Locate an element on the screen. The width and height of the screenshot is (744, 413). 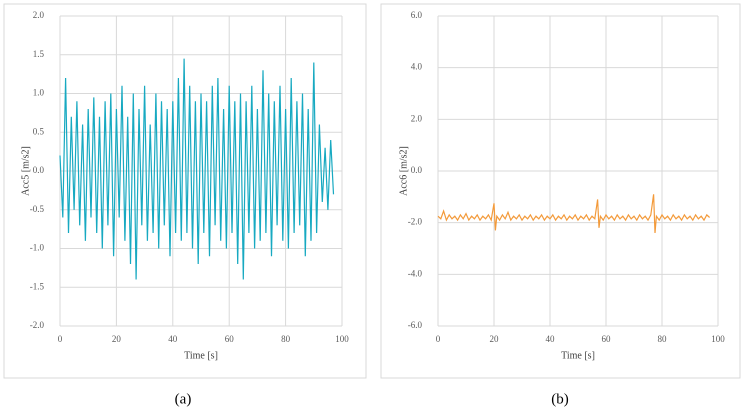
y-tick-label: 6.0 is located at coordinates (417, 15).